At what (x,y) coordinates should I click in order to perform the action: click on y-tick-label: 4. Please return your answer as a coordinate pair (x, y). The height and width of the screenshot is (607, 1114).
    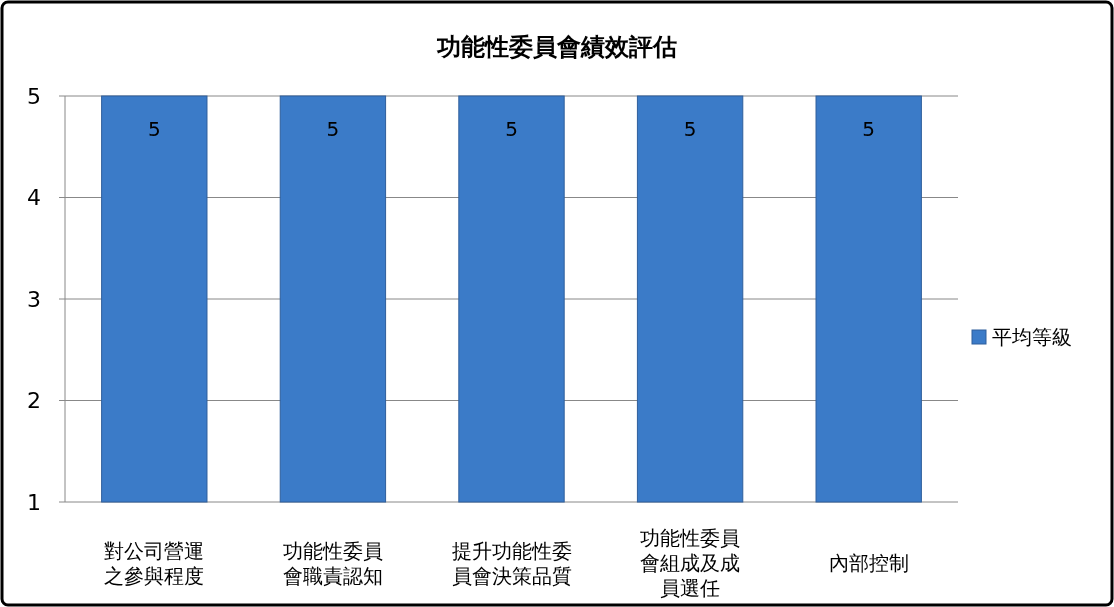
    Looking at the image, I should click on (34, 198).